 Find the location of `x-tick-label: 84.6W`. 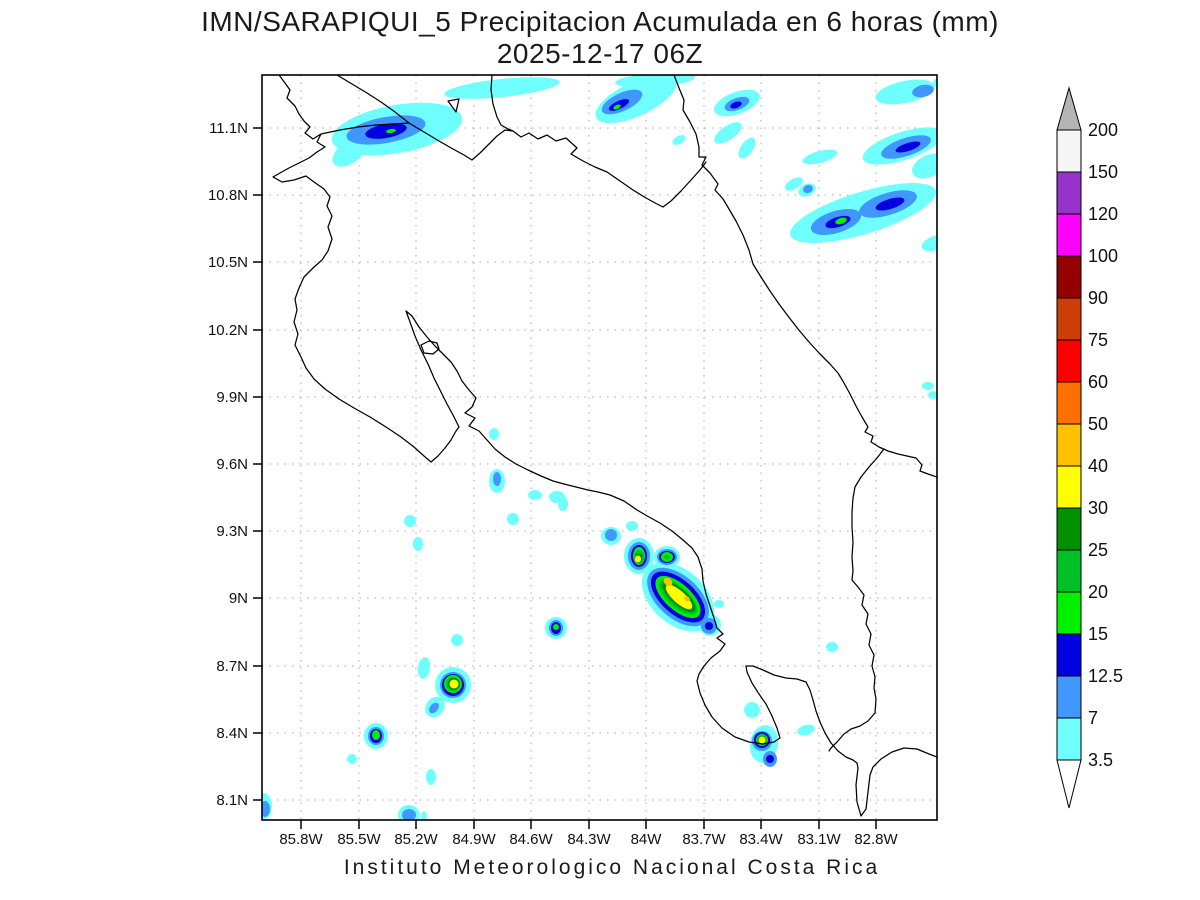

x-tick-label: 84.6W is located at coordinates (531, 839).